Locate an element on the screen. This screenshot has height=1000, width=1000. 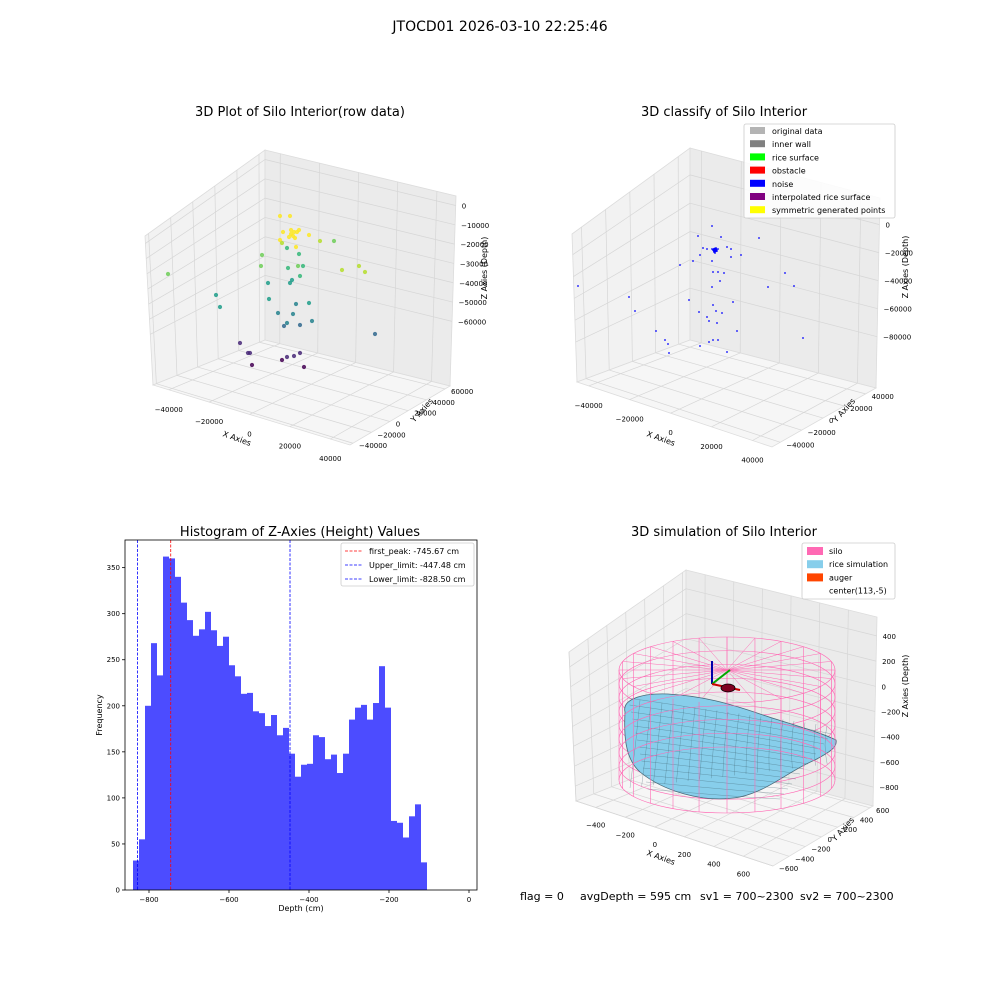
y-tick-label: −20000 is located at coordinates (391, 435).